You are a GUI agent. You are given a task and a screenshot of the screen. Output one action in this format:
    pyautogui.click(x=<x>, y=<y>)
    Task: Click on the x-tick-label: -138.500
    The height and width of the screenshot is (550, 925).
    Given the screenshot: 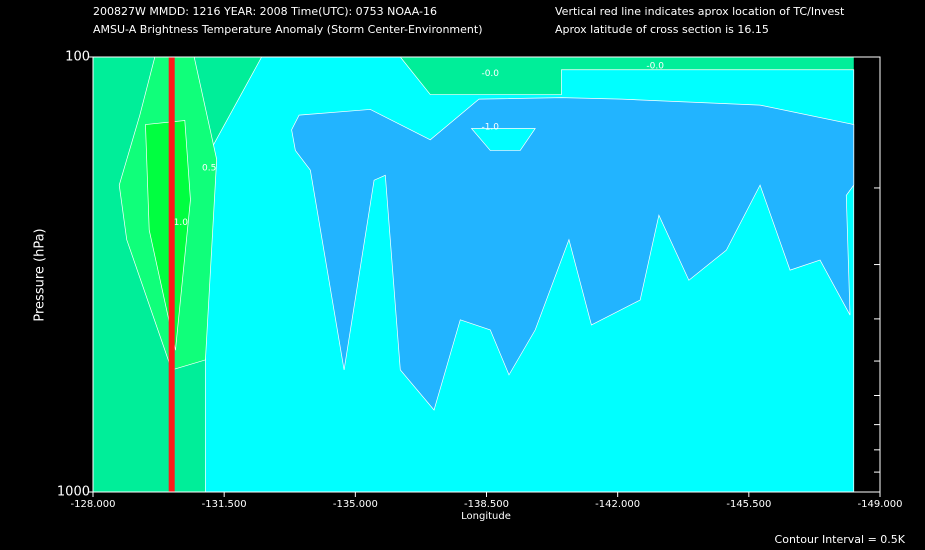 What is the action you would take?
    pyautogui.click(x=486, y=504)
    